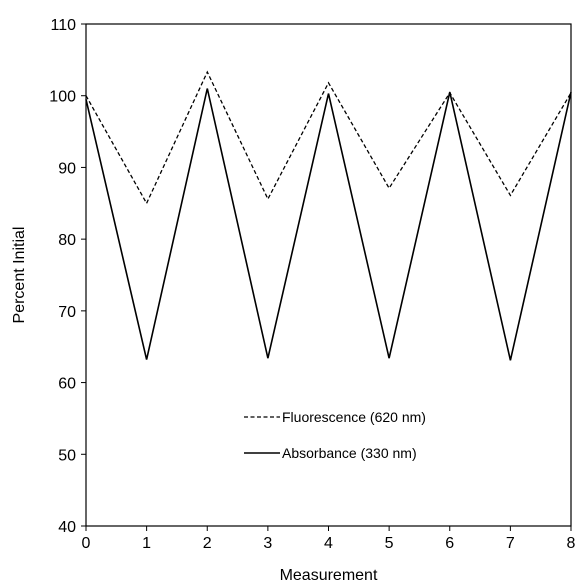 Image resolution: width=577 pixels, height=583 pixels. Describe the element at coordinates (389, 543) in the screenshot. I see `x-tick-label: 5` at that location.